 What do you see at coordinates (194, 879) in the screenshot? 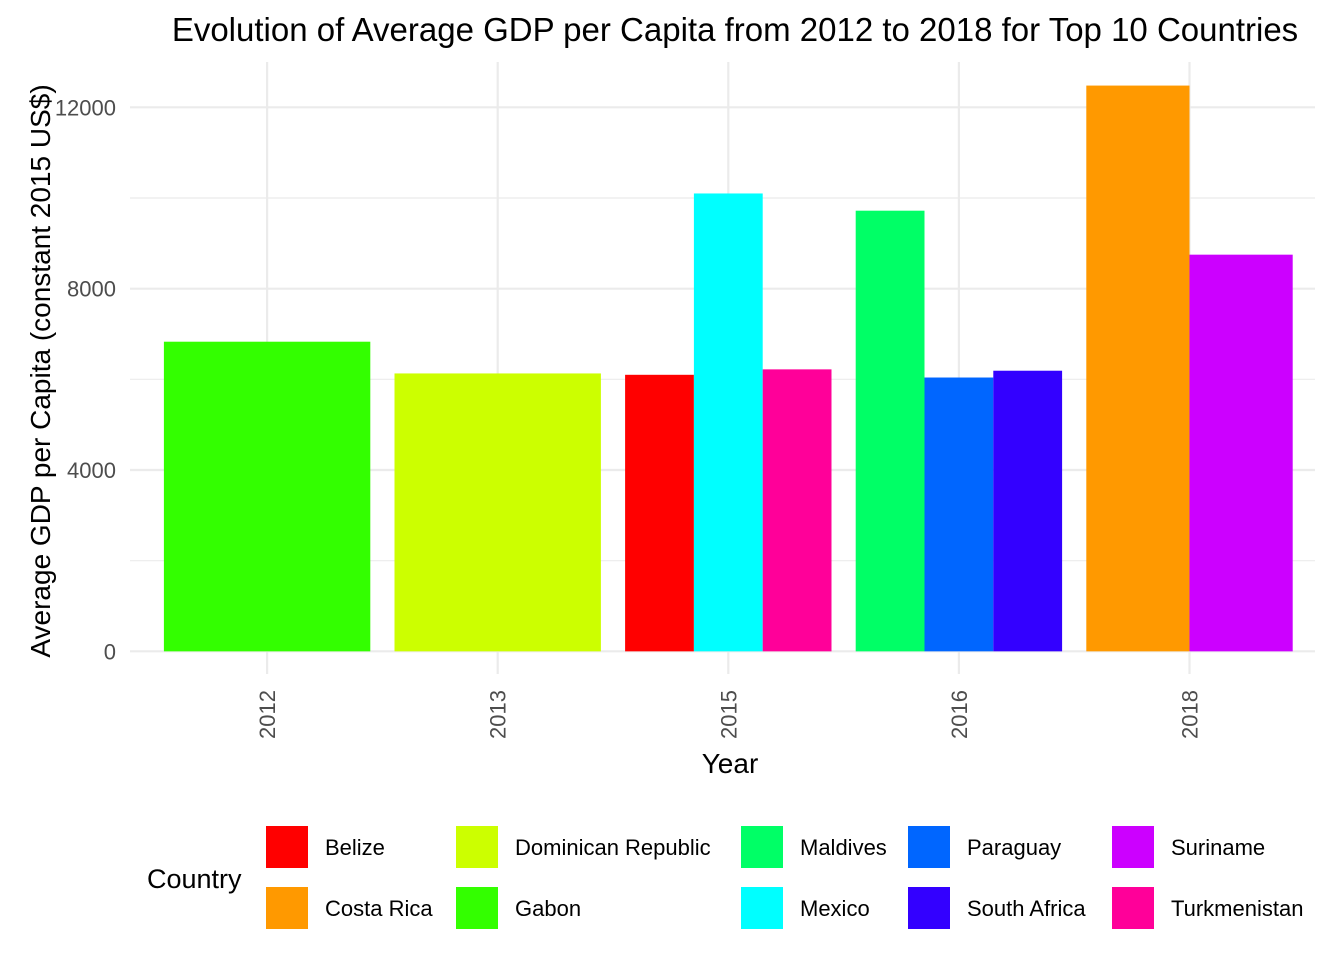
I see `legend-title: Country` at bounding box center [194, 879].